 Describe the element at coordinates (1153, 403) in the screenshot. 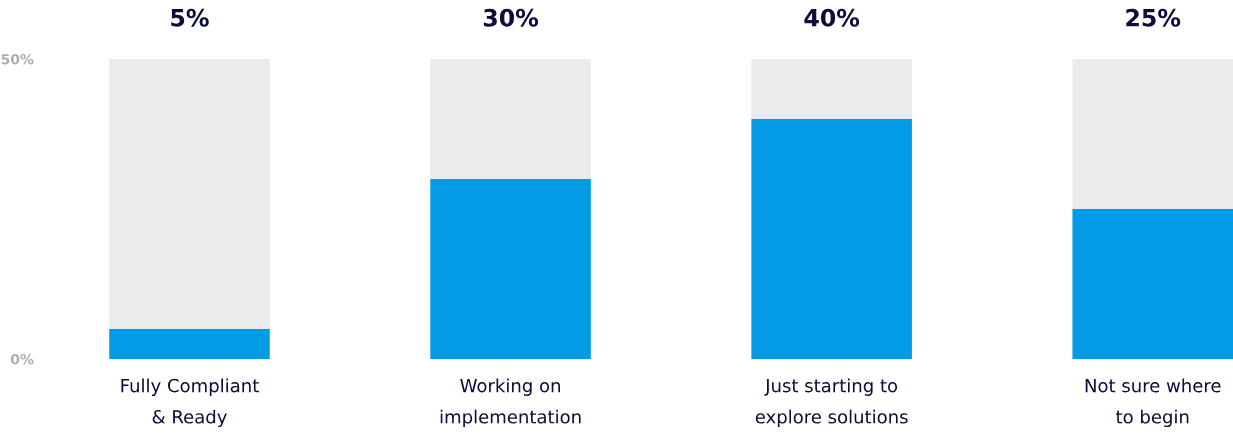

I see `x-tick-label: Not sure where to begin` at that location.